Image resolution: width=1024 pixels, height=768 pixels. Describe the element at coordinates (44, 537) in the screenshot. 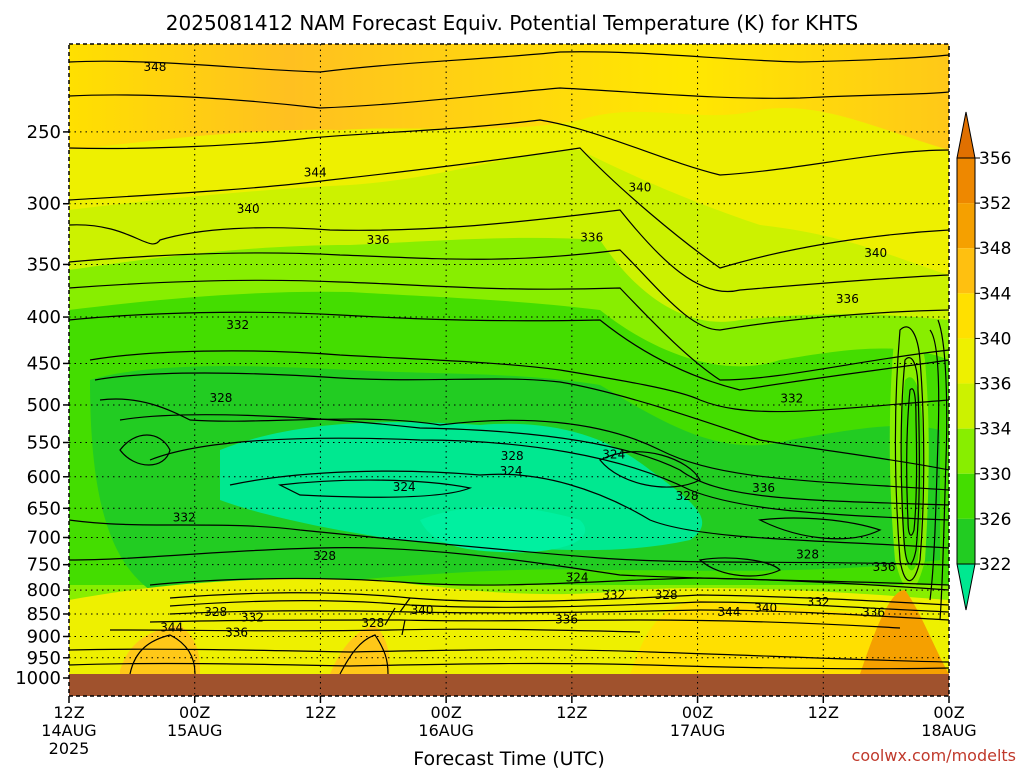

I see `y-tick-label-9: 700` at that location.